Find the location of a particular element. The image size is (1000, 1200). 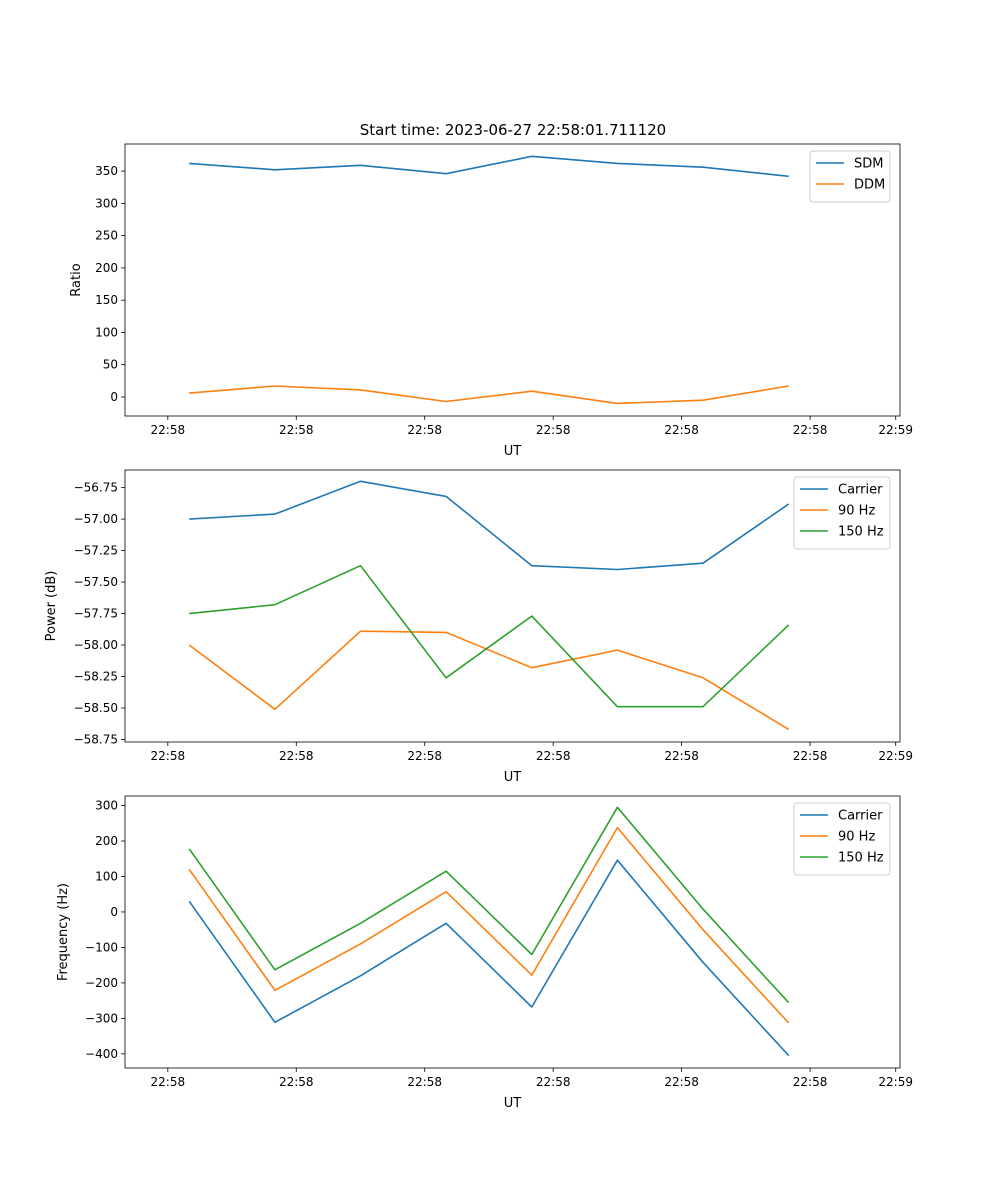

y-tick-label: −100 is located at coordinates (101, 947).